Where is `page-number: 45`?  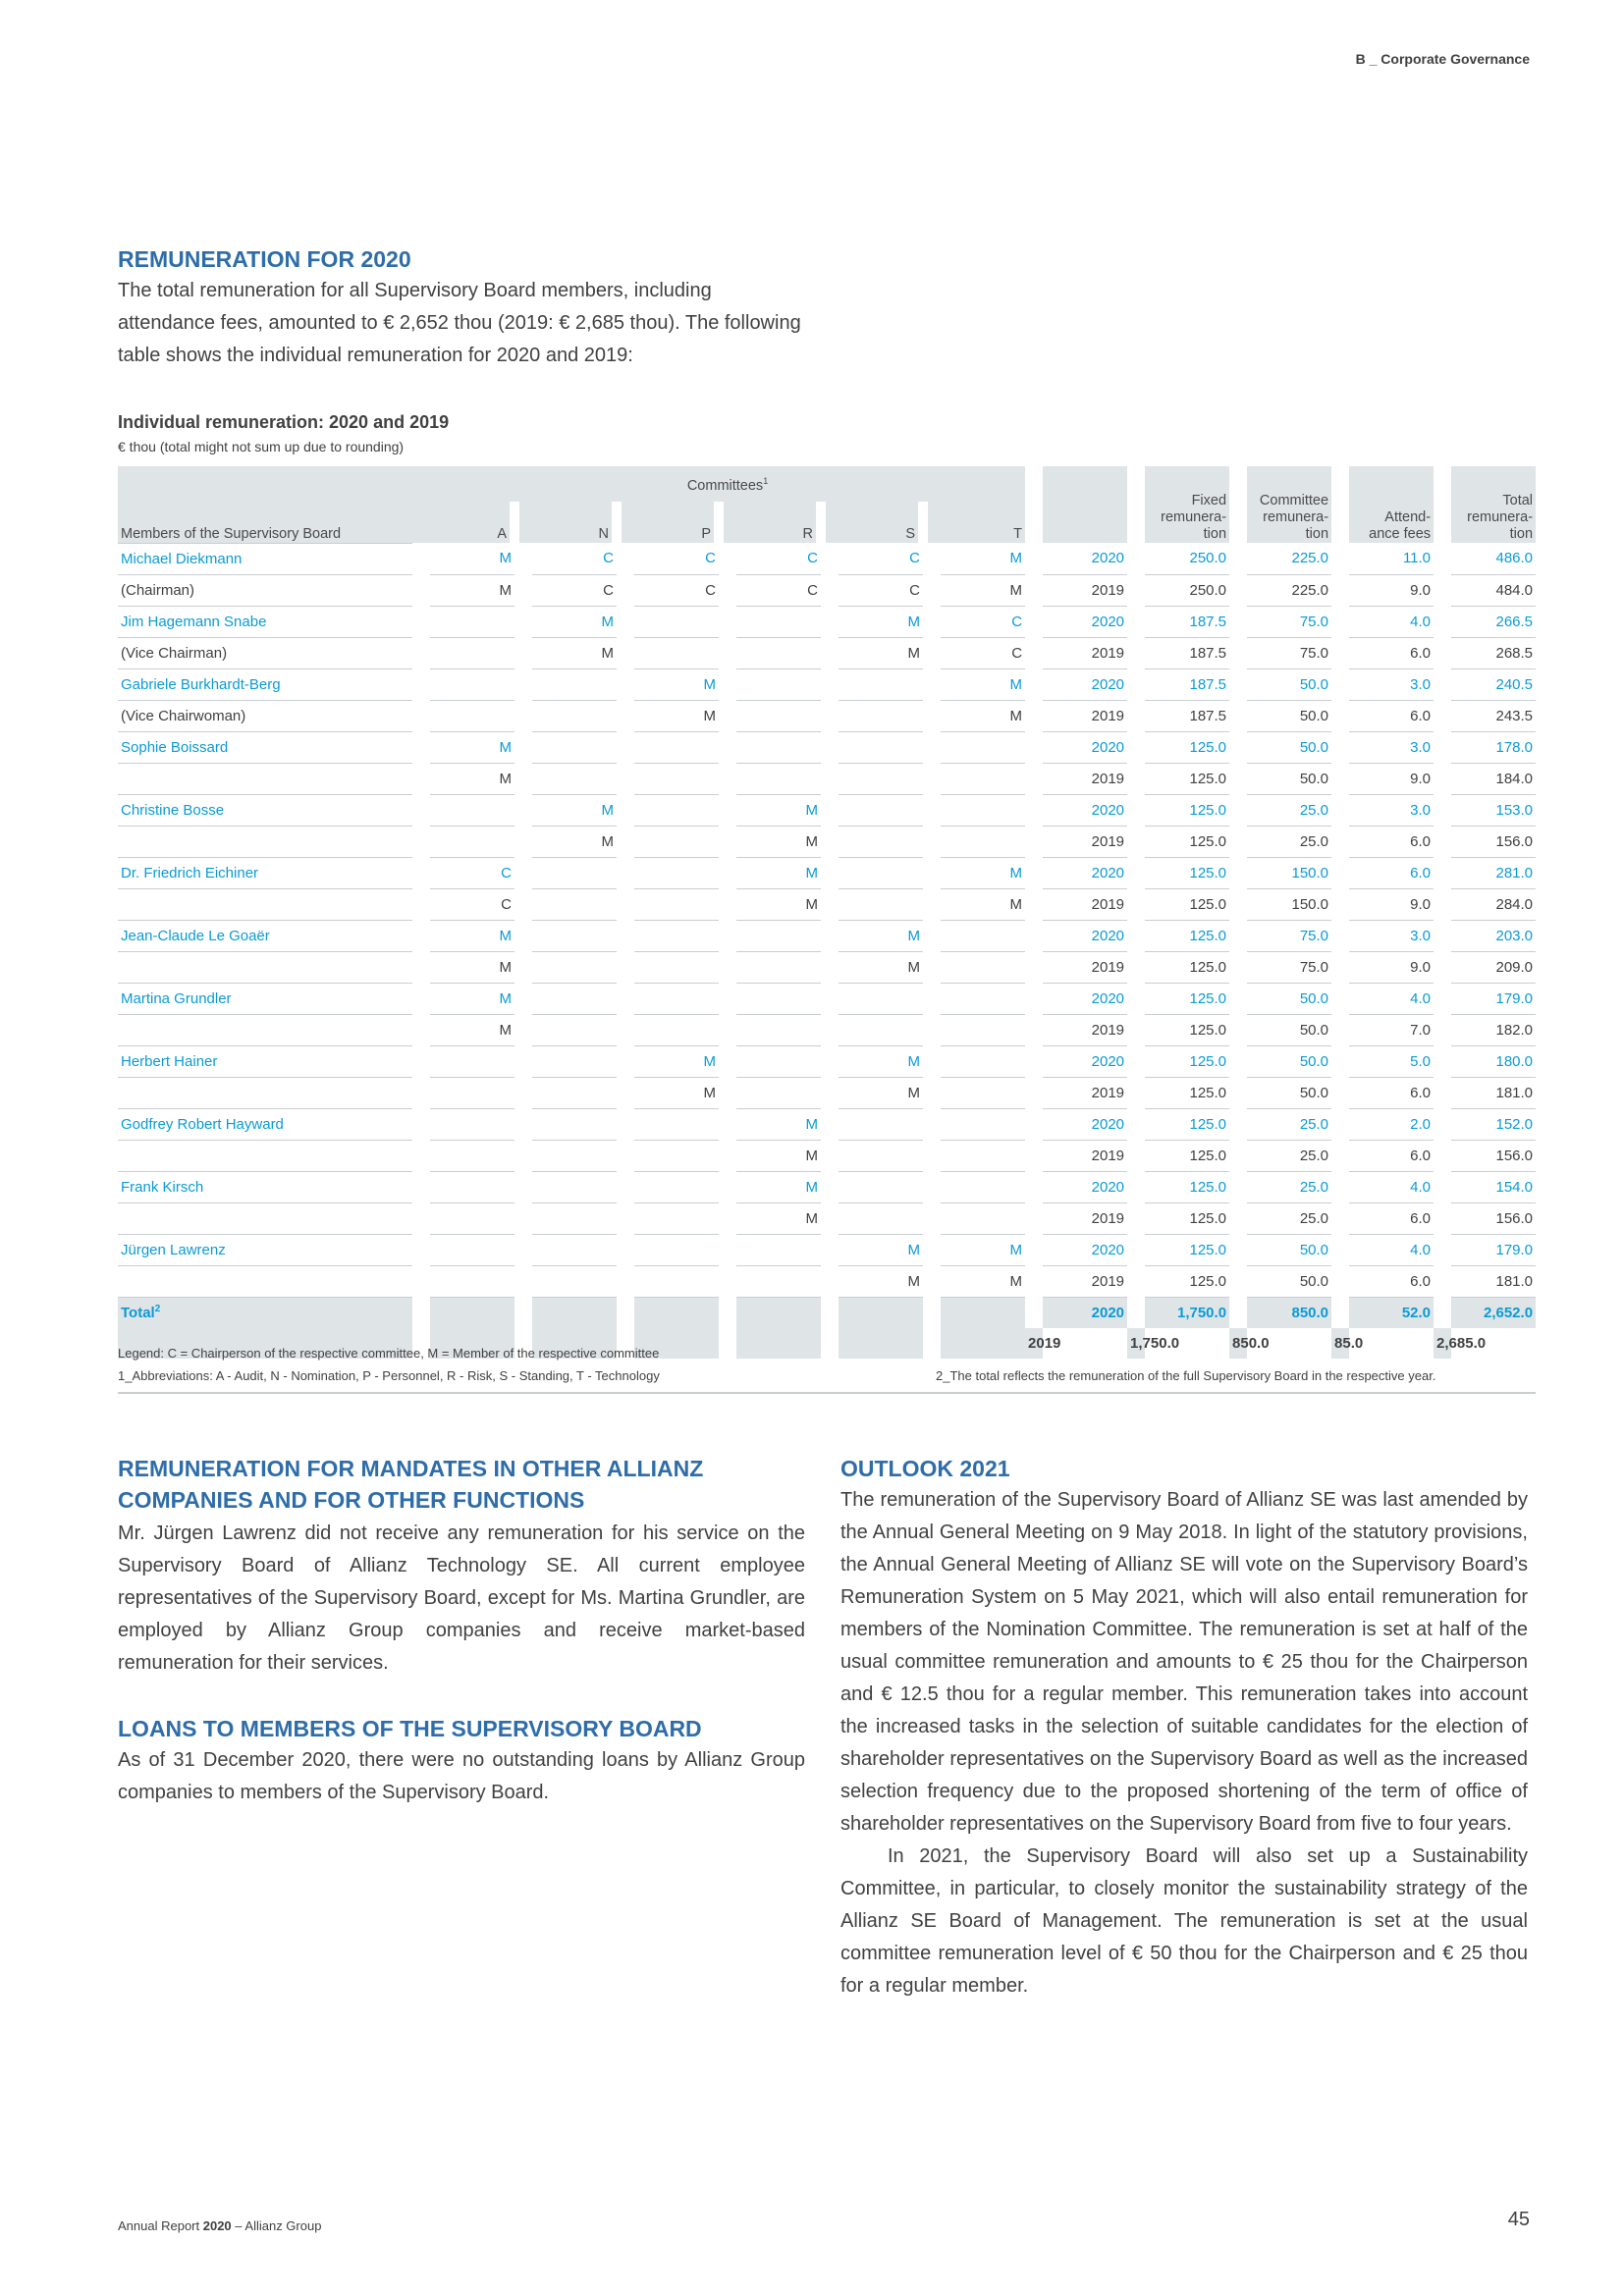 page-number: 45 is located at coordinates (1518, 2219).